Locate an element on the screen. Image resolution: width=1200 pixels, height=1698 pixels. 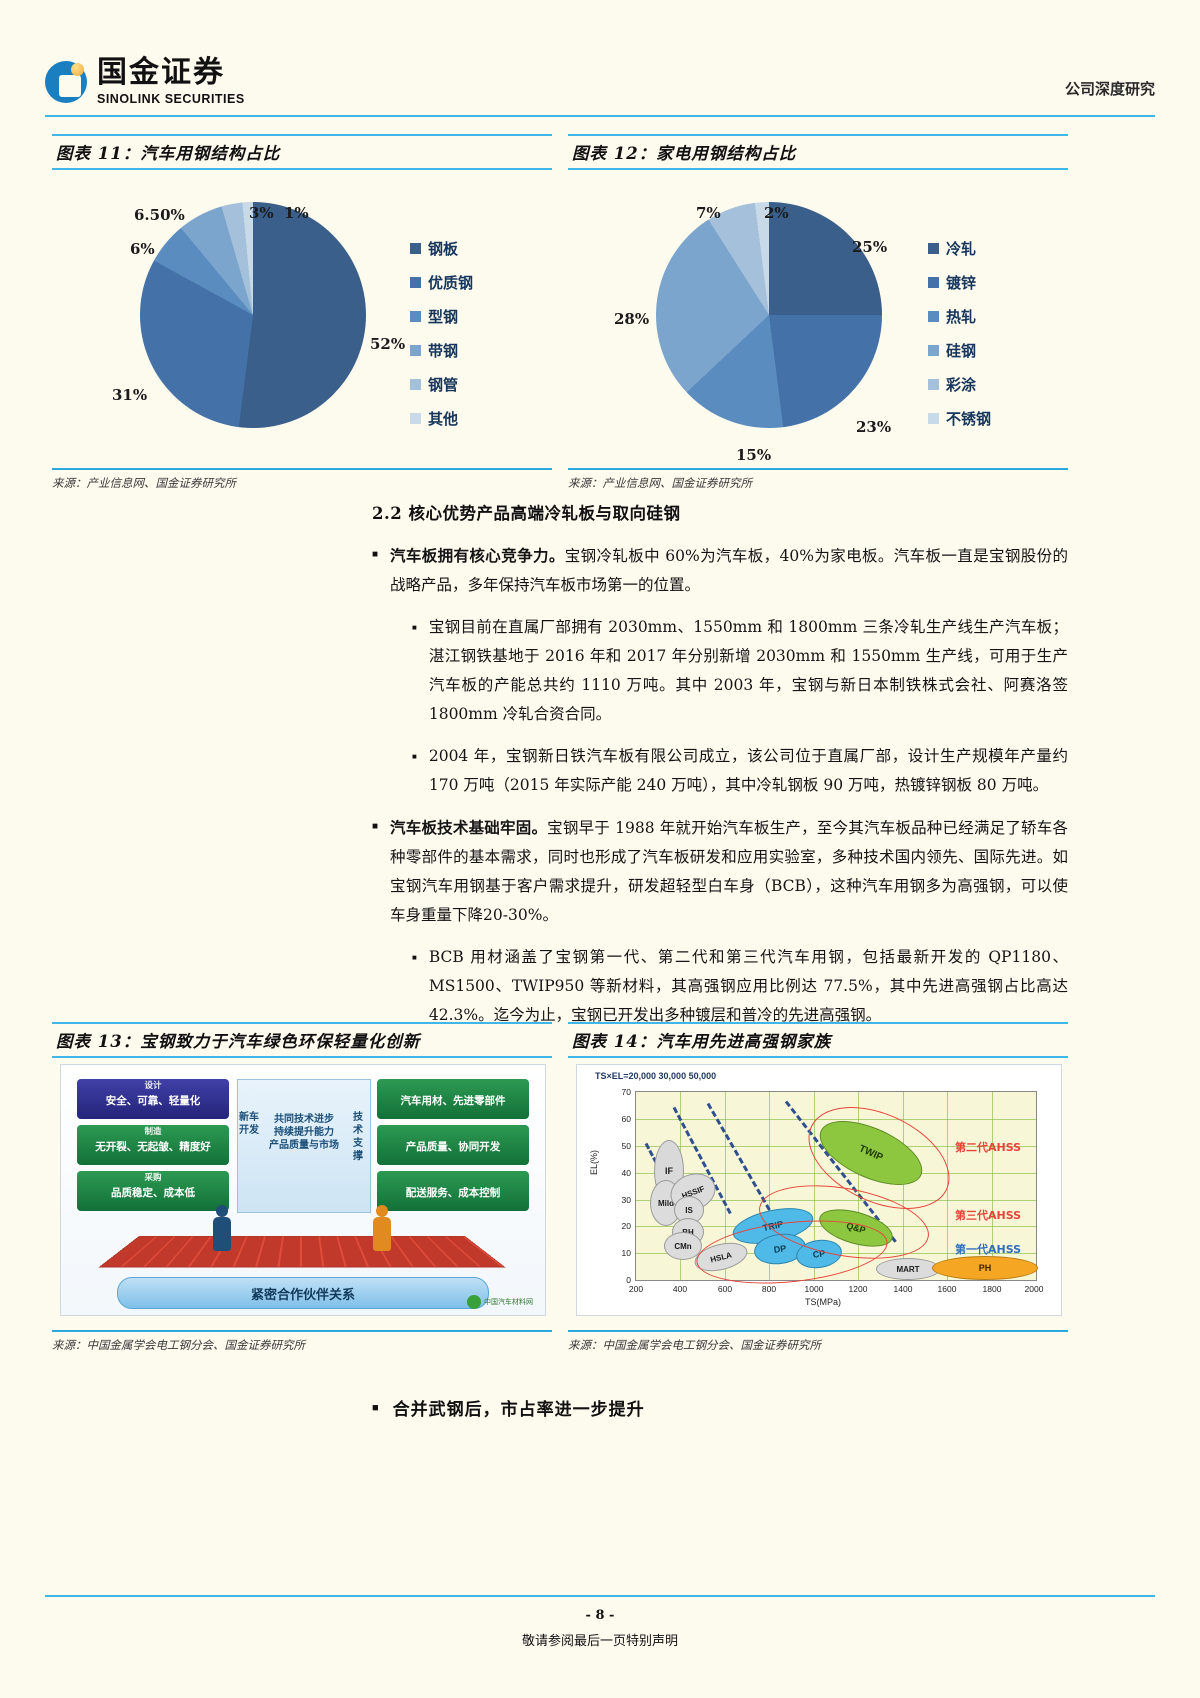
ring-gen1 is located at coordinates (792, 1252).